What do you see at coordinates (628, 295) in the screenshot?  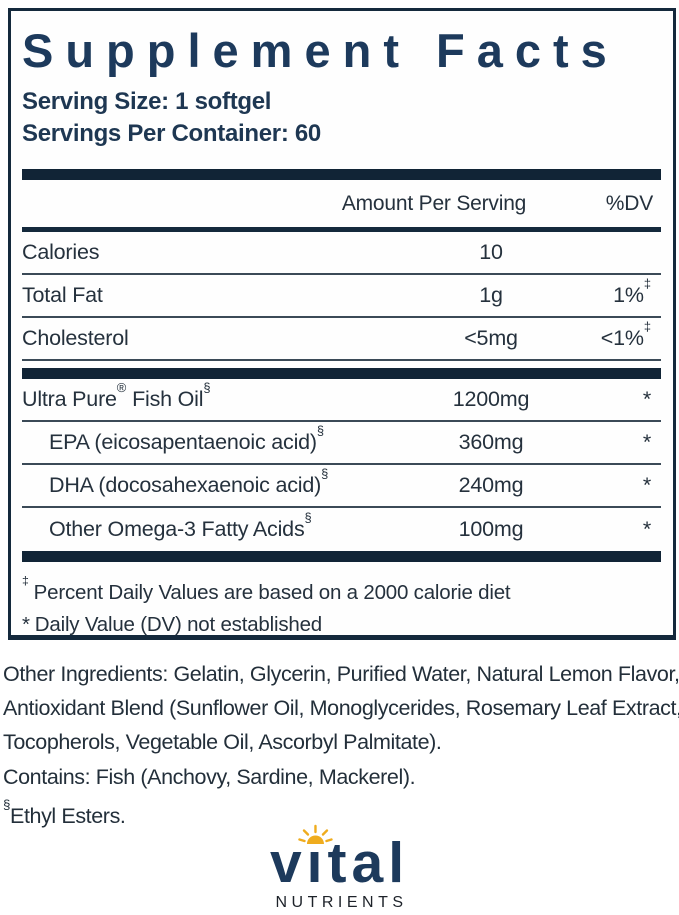 I see `dv-value: 1%` at bounding box center [628, 295].